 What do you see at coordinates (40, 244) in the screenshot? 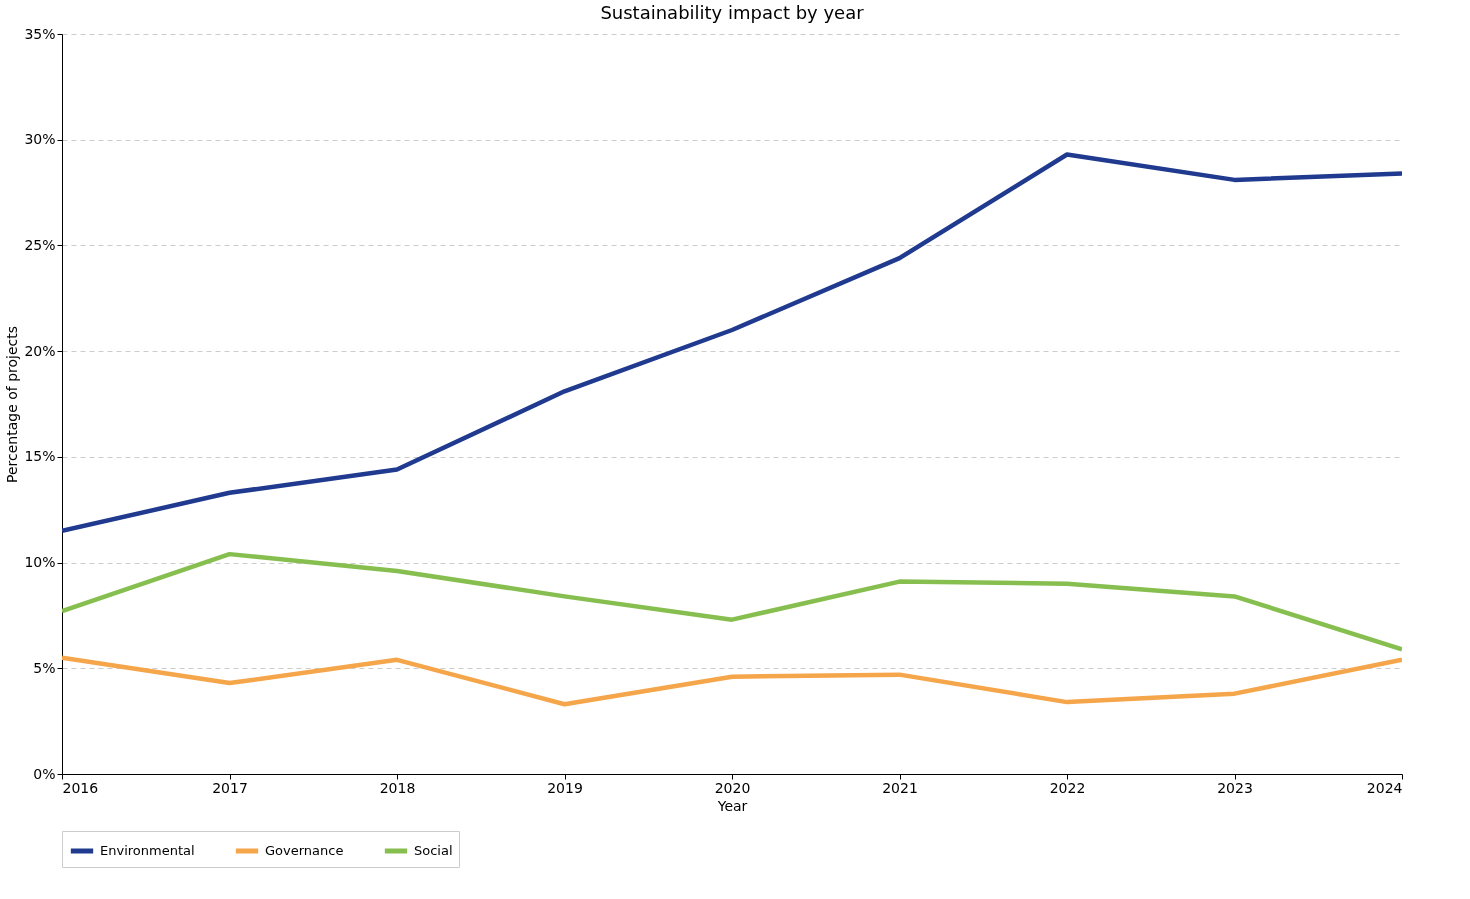
I see `y-tick-label: 25%` at bounding box center [40, 244].